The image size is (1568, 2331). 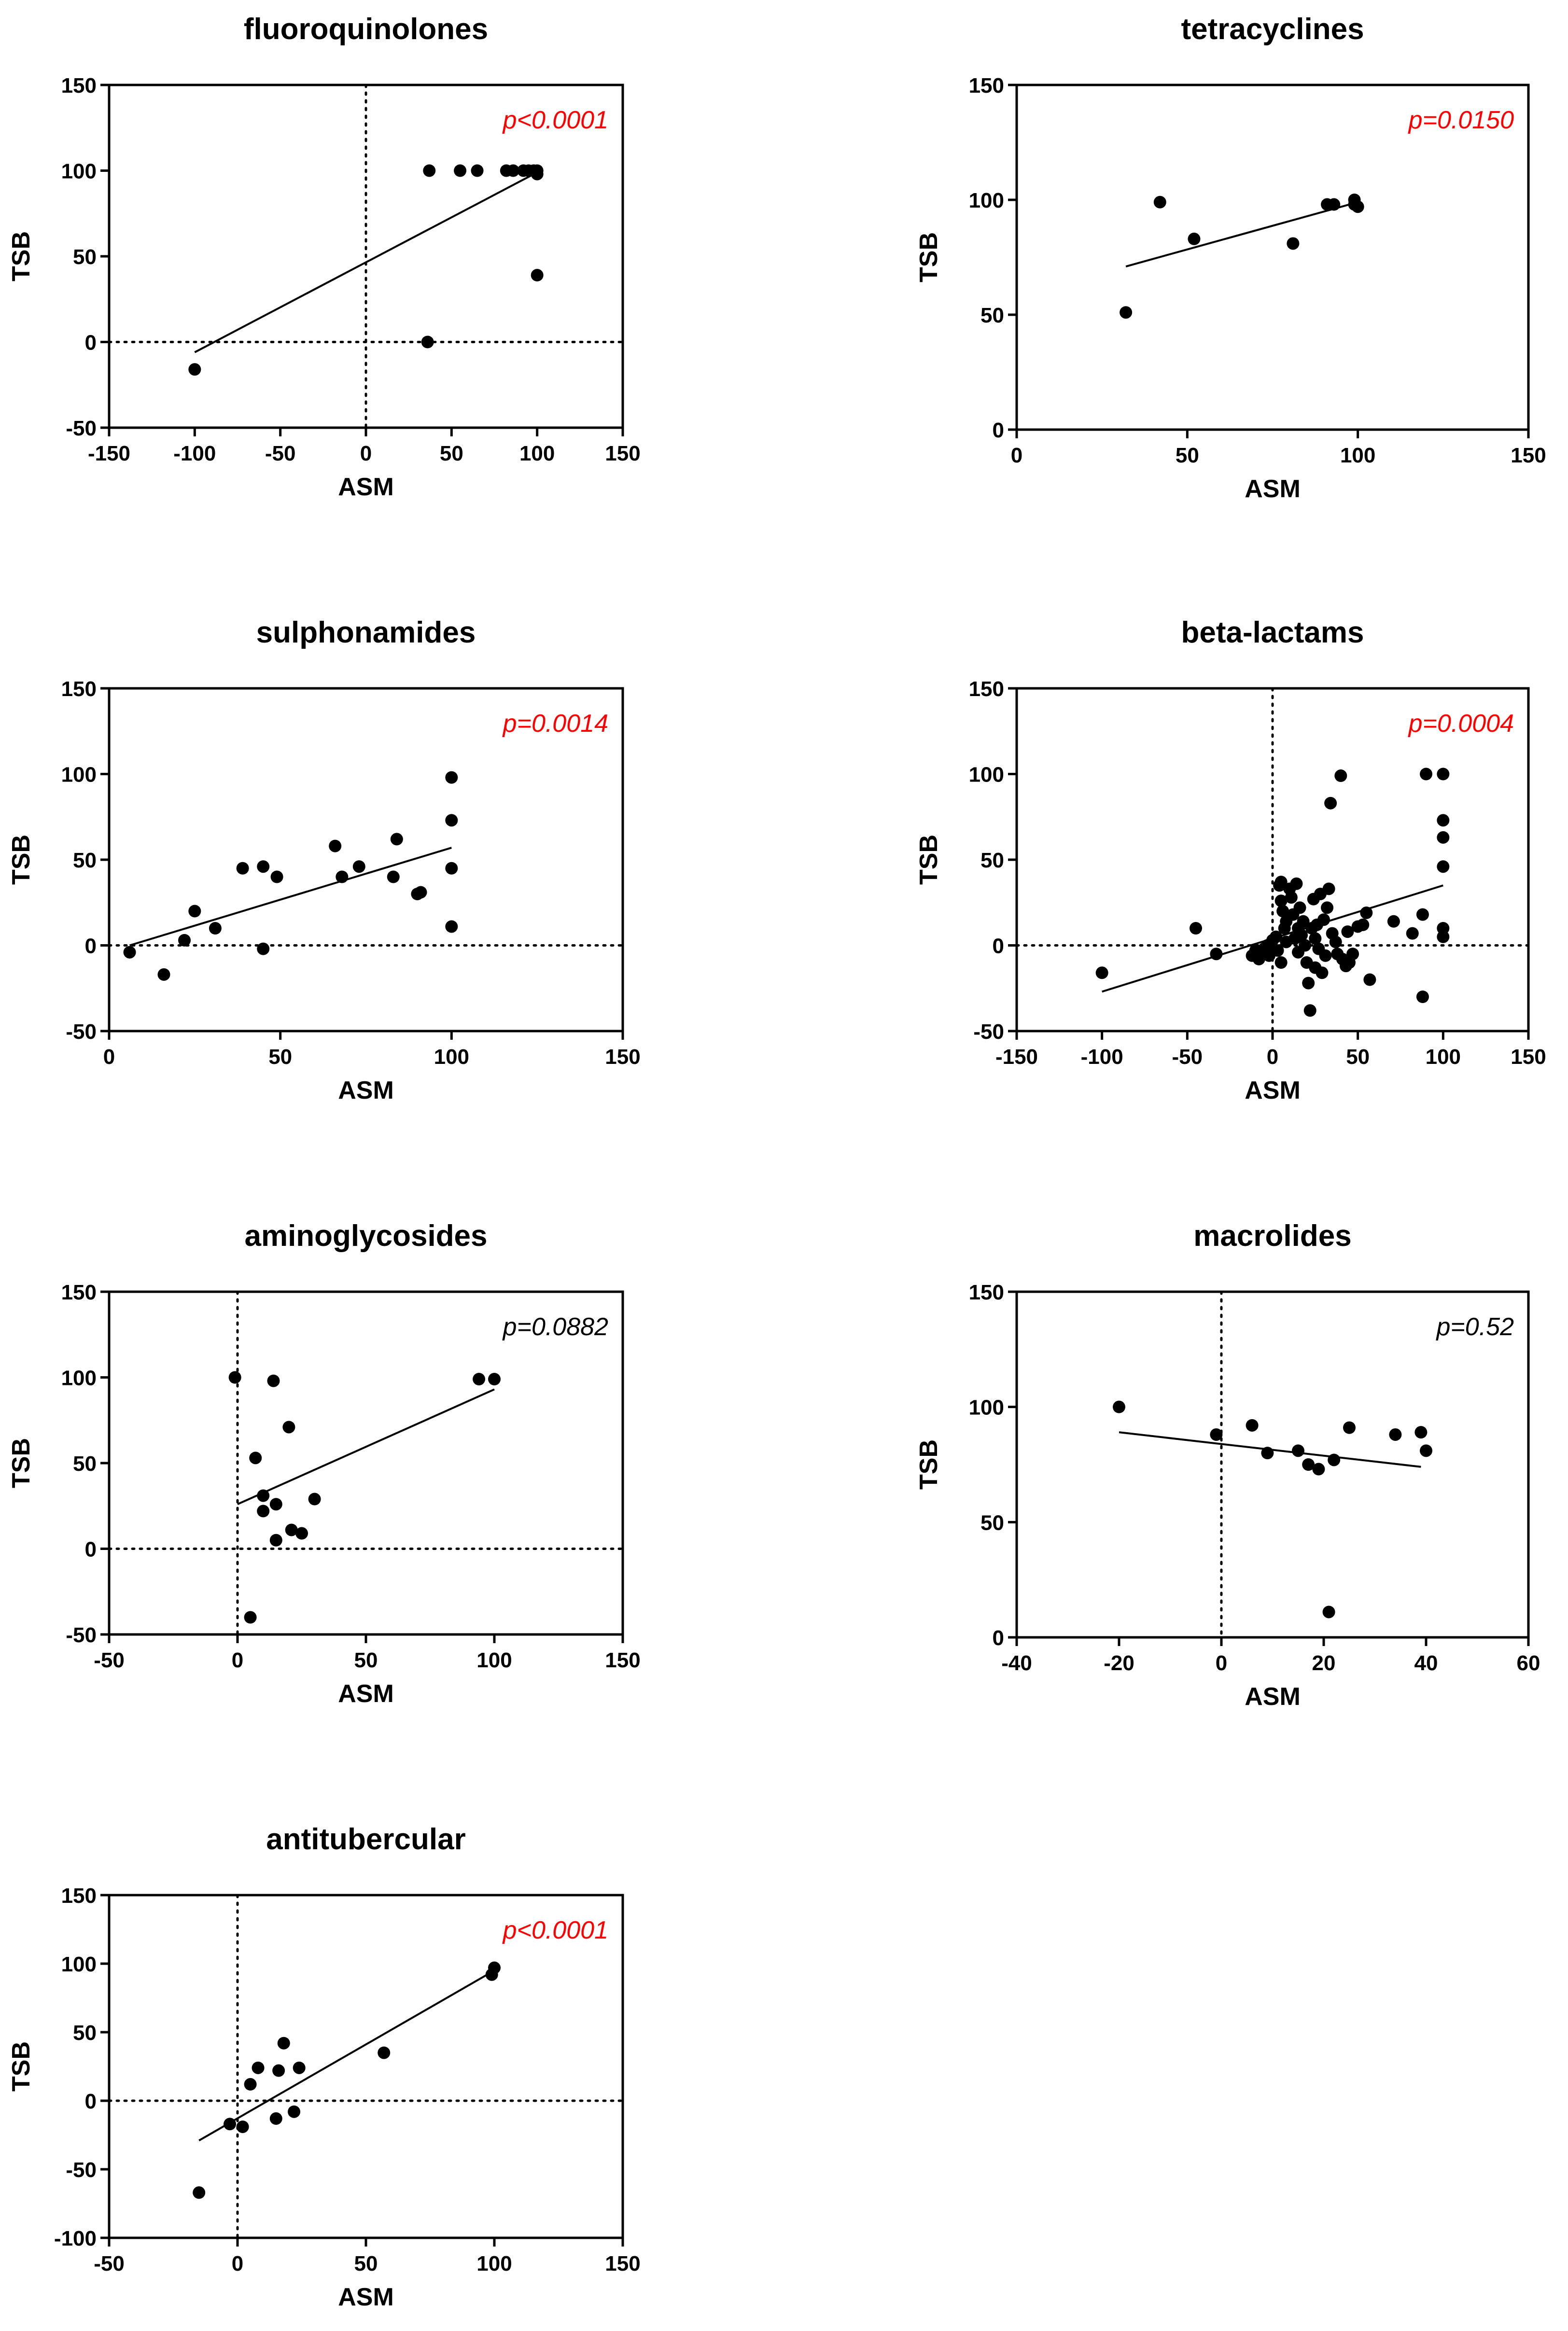 I want to click on y-tick-label: -100, so click(x=76, y=2238).